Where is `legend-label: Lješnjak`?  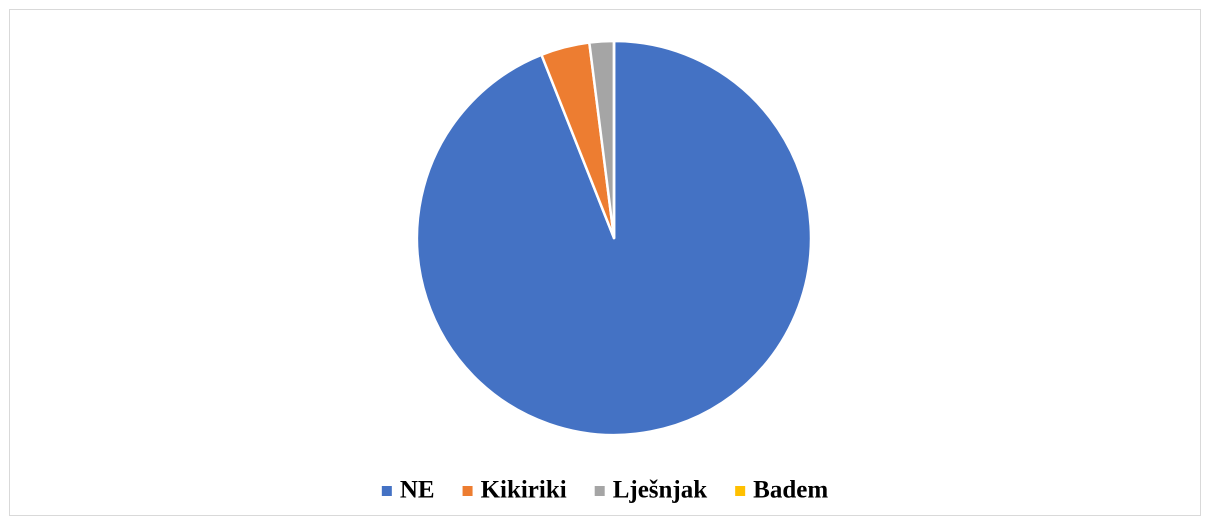 legend-label: Lješnjak is located at coordinates (660, 490).